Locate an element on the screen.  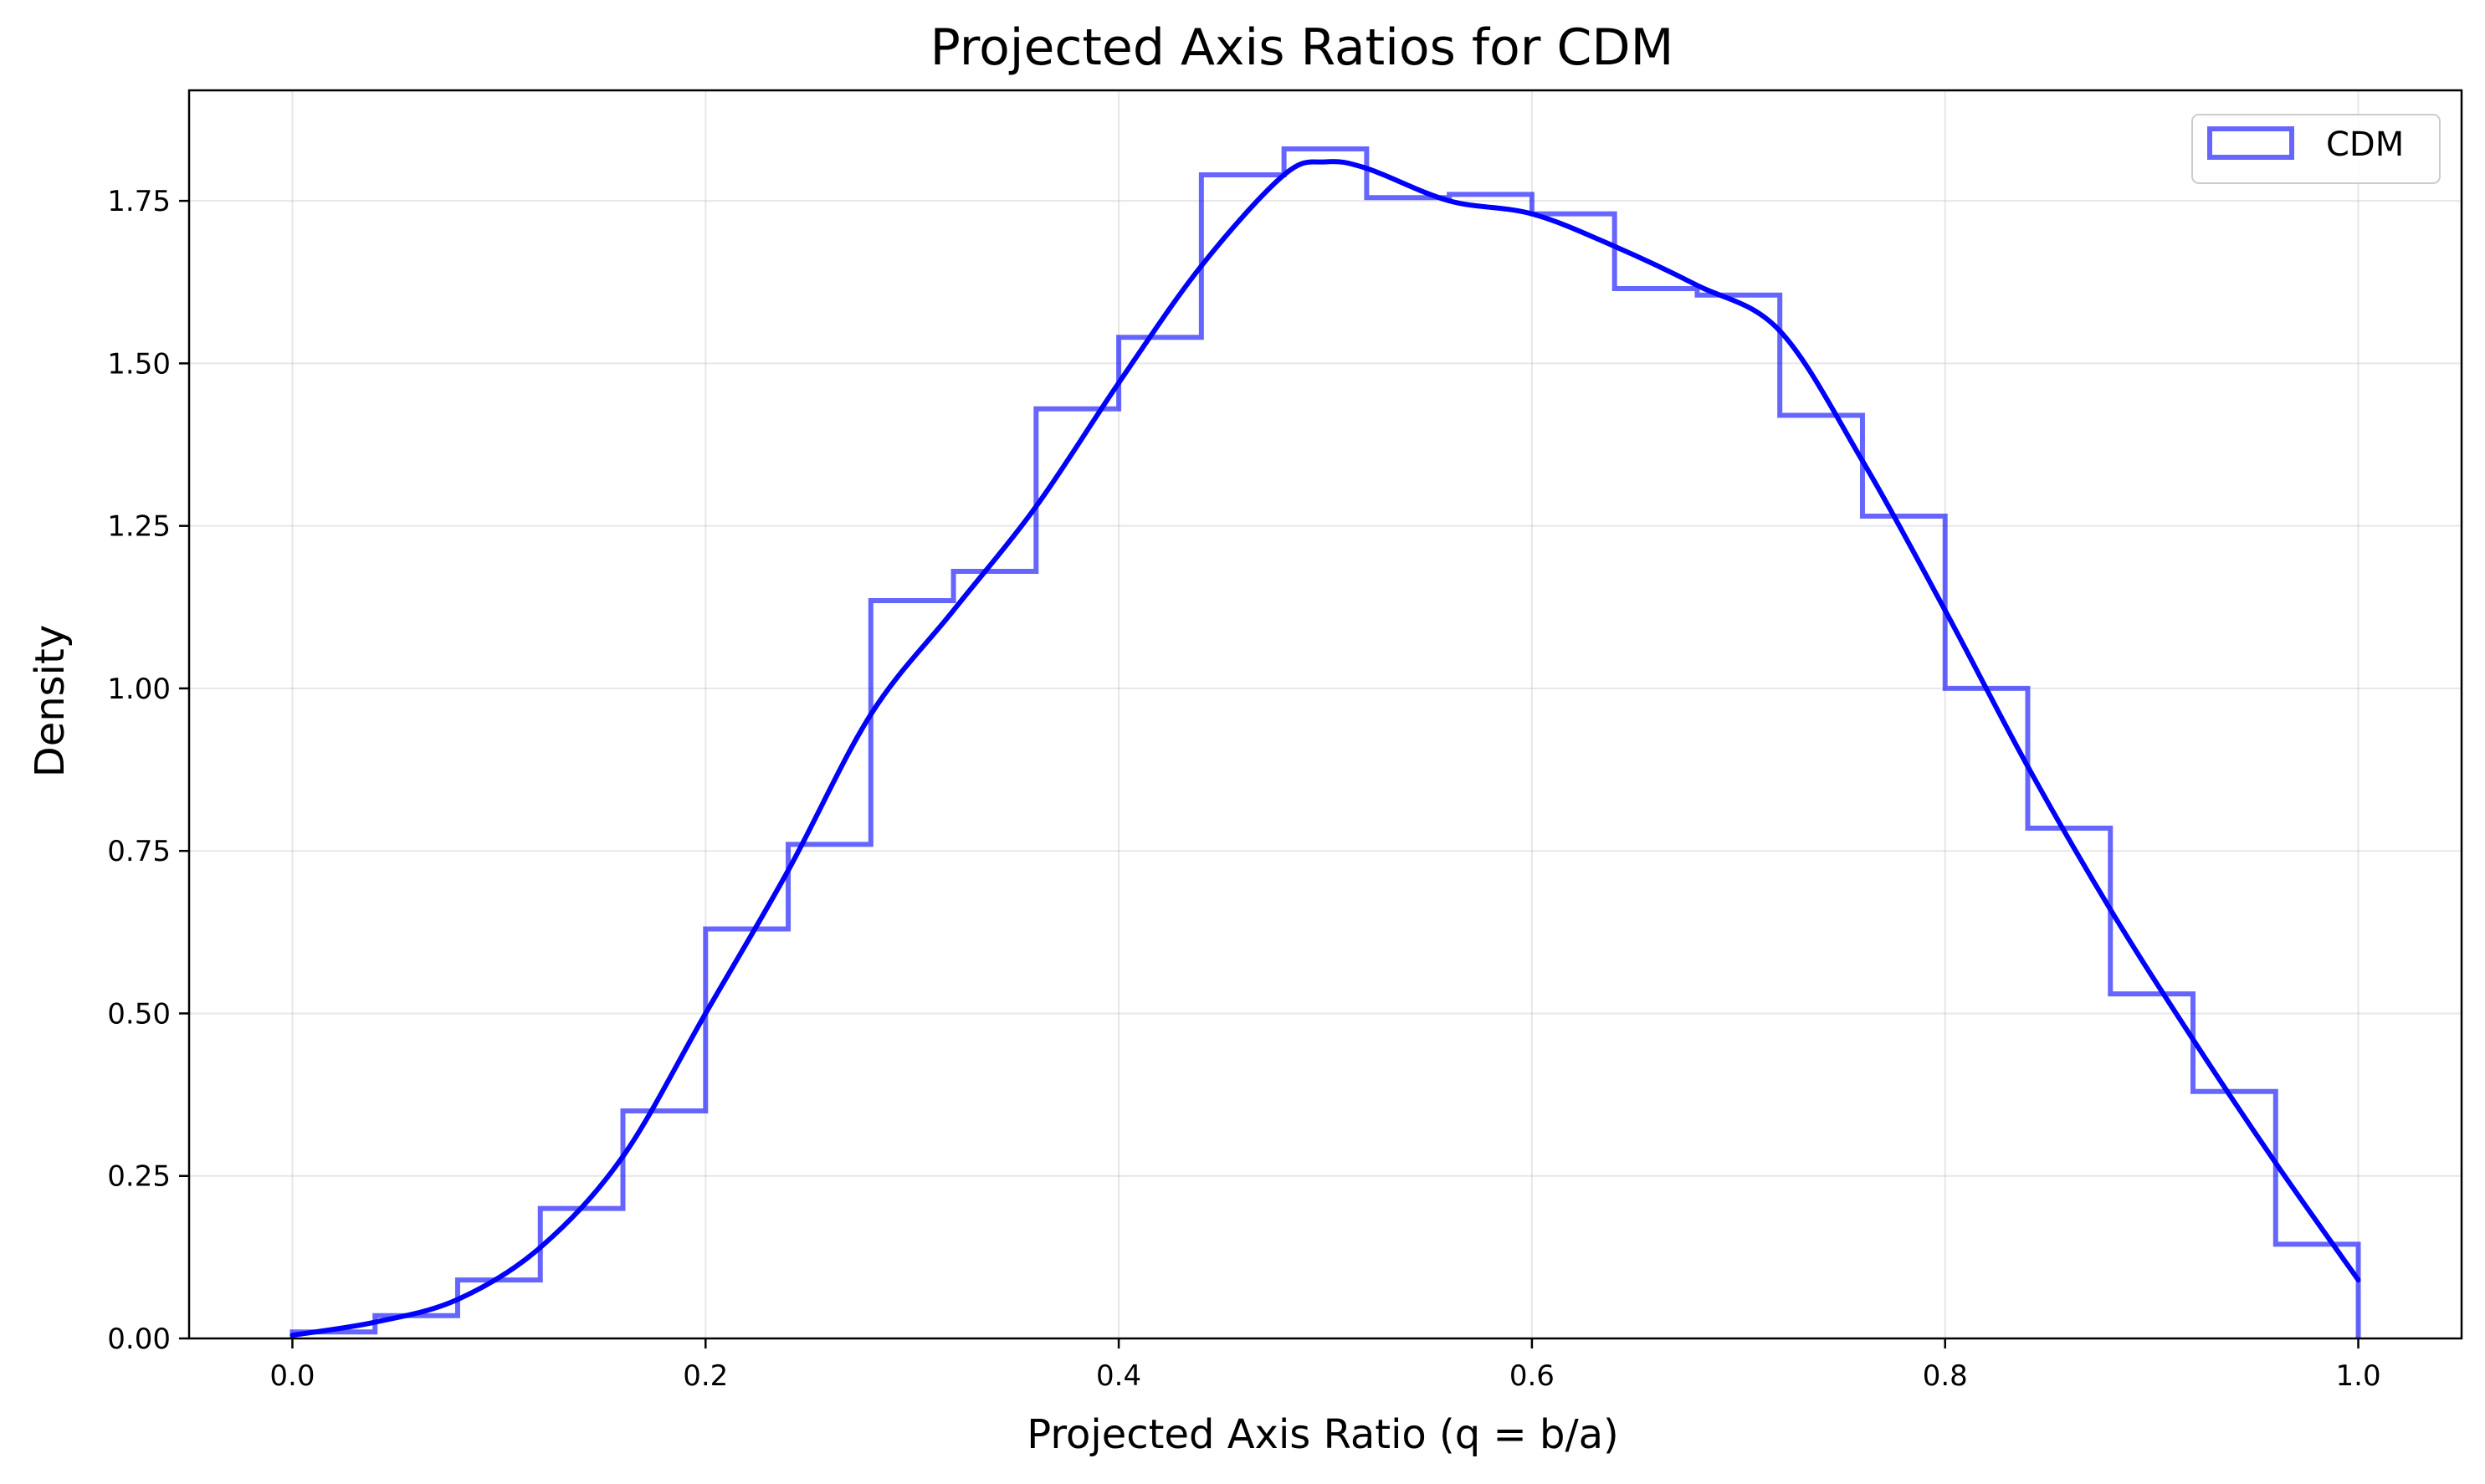
y-axis-label: Density is located at coordinates (51, 701).